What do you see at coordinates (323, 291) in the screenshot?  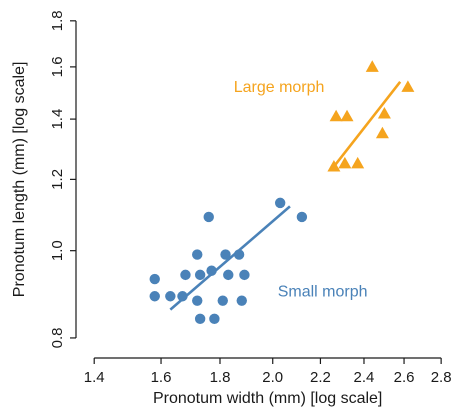 I see `small-morph-label: Small morph` at bounding box center [323, 291].